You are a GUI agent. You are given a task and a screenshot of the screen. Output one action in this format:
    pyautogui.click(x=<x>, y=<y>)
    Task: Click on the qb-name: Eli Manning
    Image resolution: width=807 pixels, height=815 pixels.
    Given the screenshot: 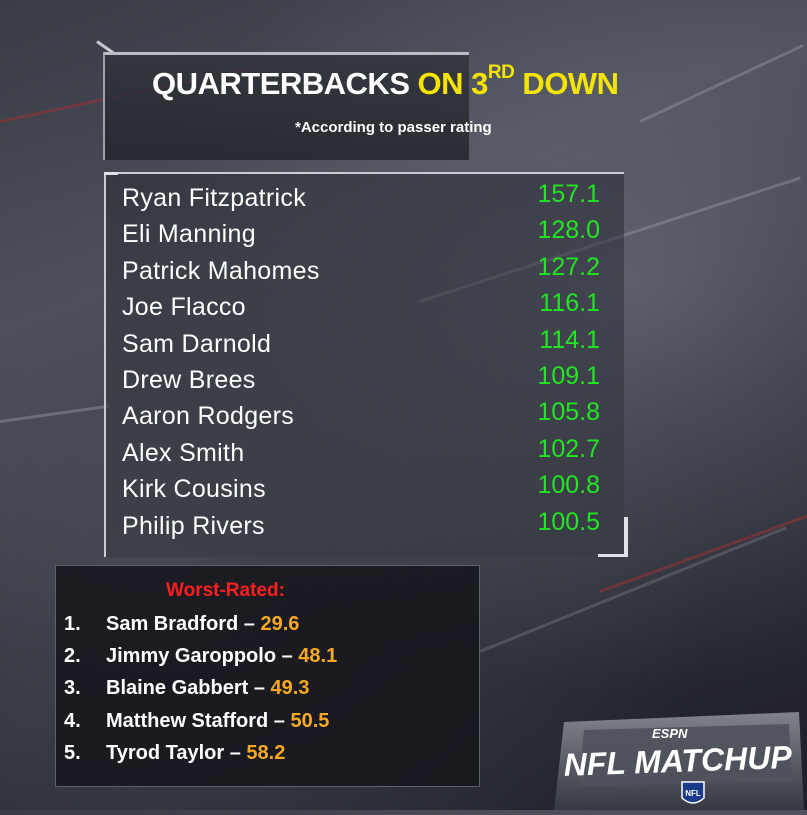 What is the action you would take?
    pyautogui.click(x=189, y=234)
    